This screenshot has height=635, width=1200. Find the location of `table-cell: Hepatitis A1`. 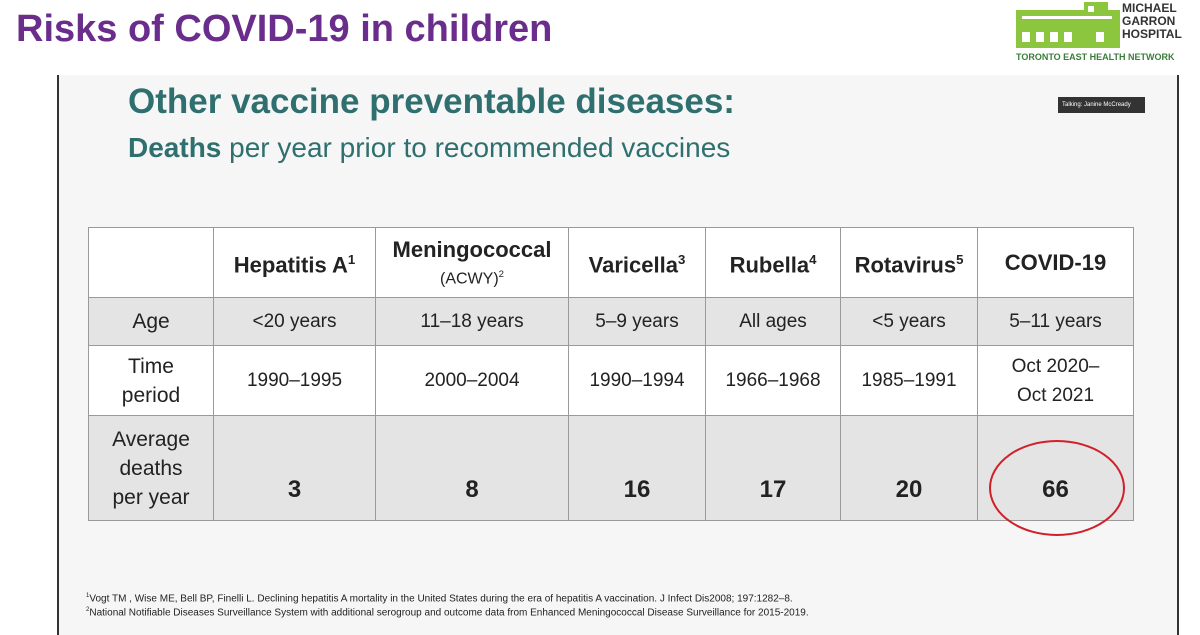

table-cell: Hepatitis A1 is located at coordinates (294, 262).